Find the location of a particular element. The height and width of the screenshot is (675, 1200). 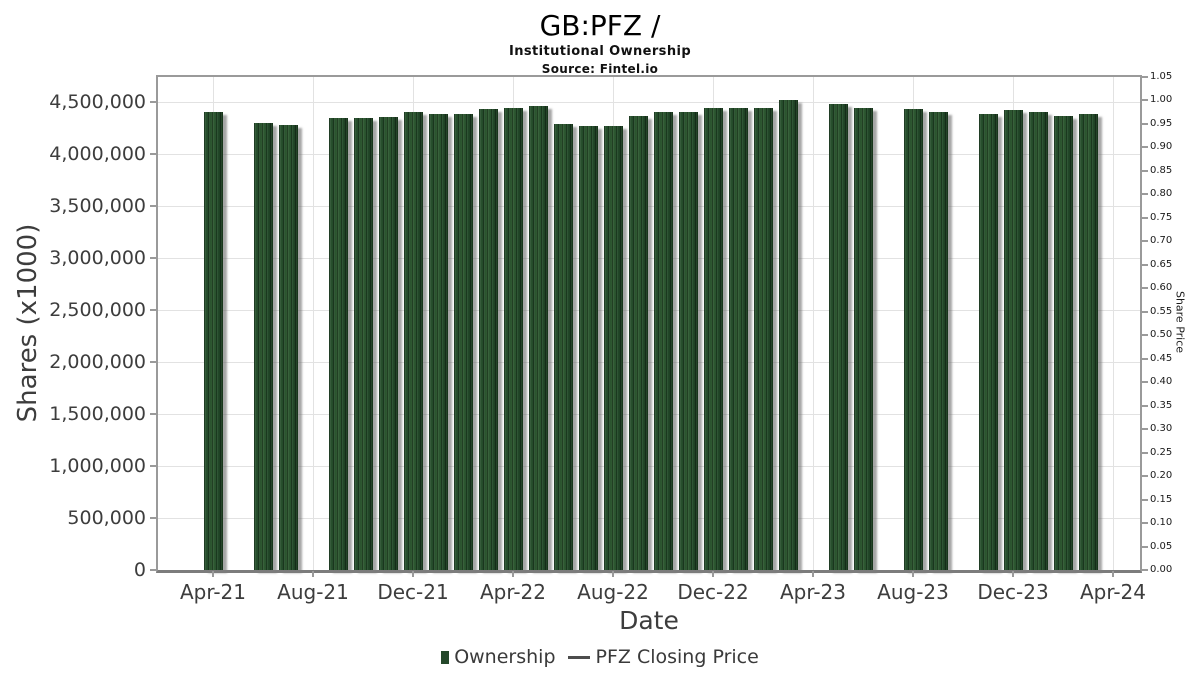

ownership-swatch-icon is located at coordinates (445, 657).